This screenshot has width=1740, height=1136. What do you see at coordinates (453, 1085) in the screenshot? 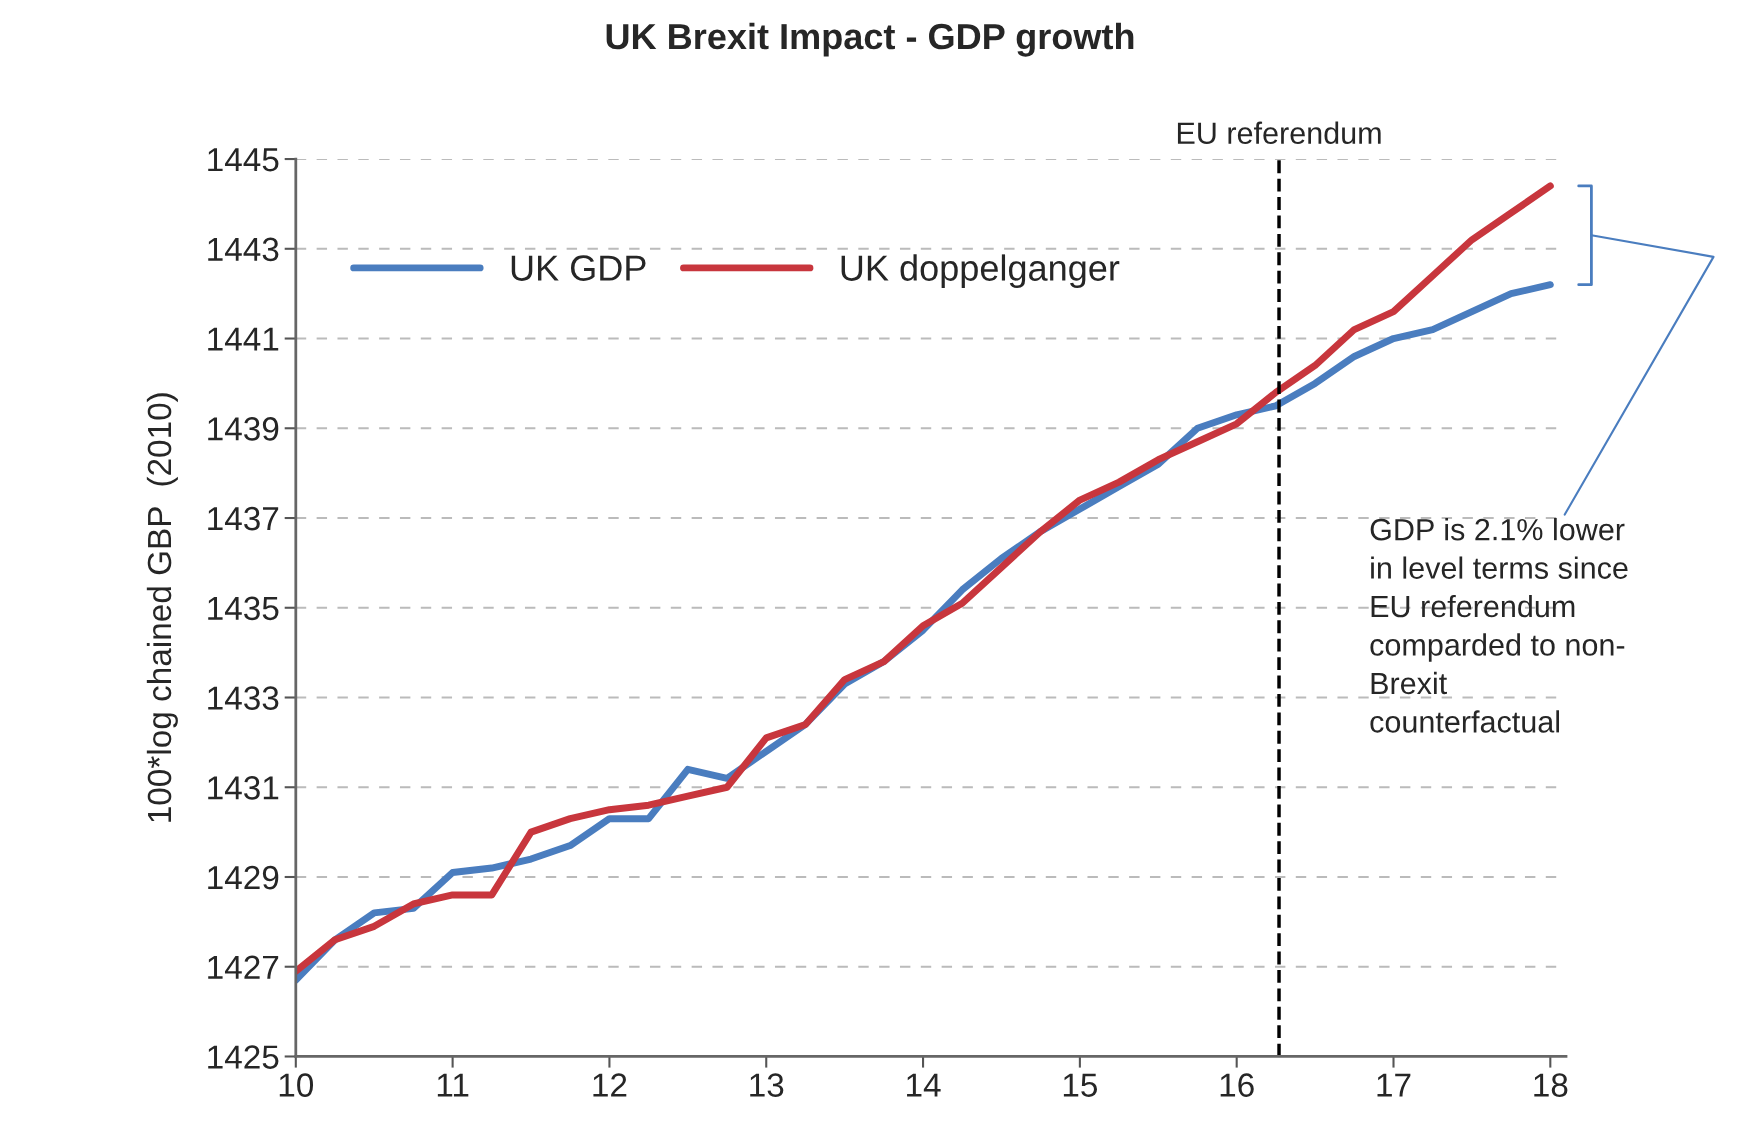
I see `x-tick-label: 11` at bounding box center [453, 1085].